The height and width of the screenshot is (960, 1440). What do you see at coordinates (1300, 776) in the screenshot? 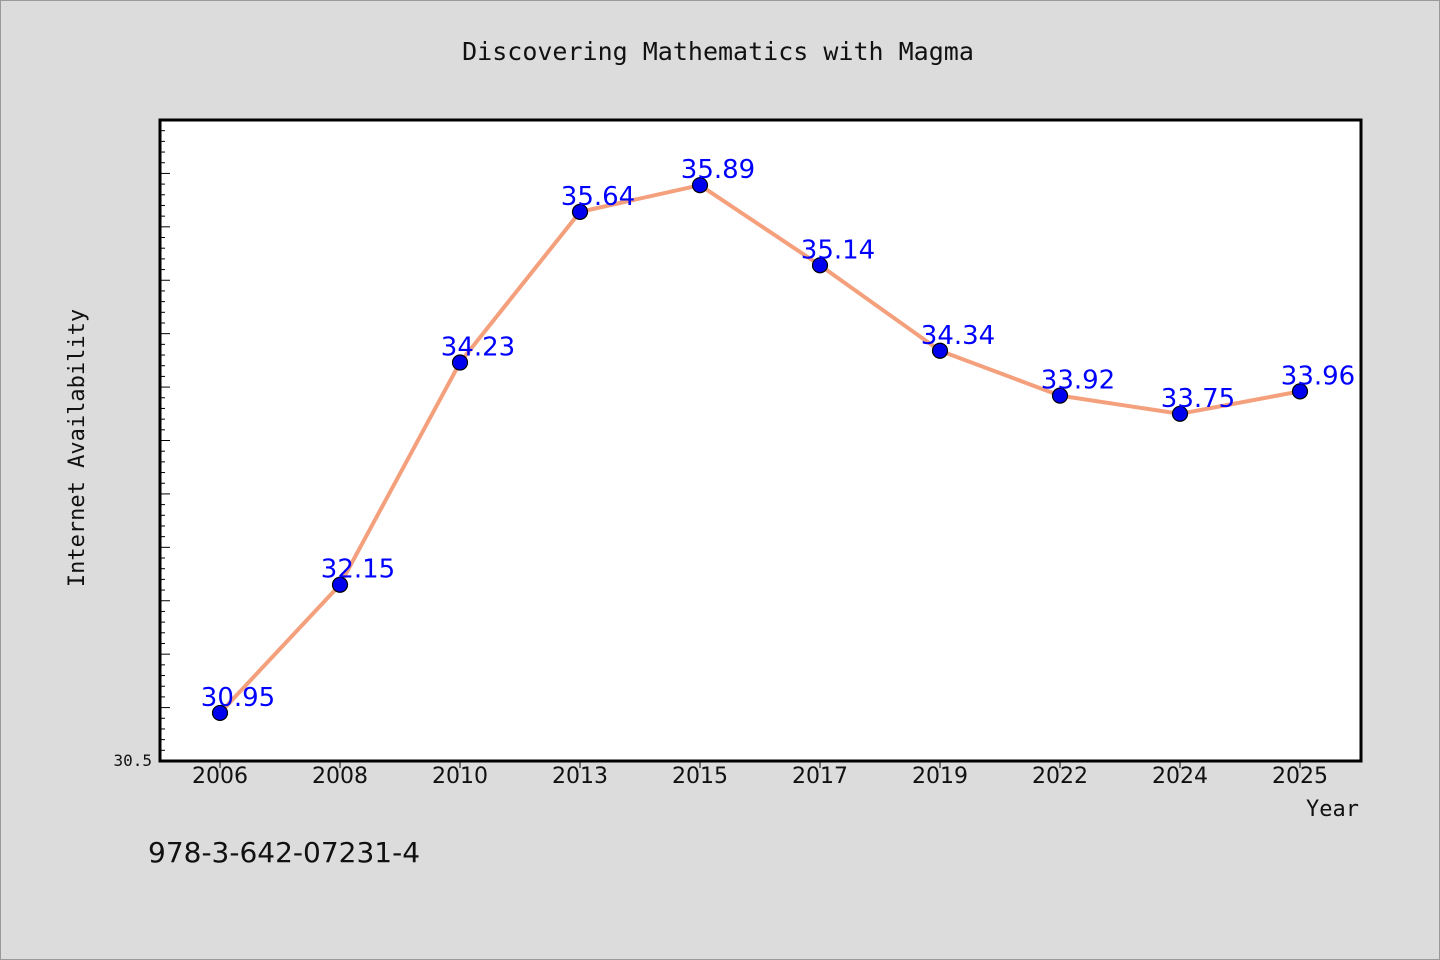
I see `x-tick-label: 2025` at bounding box center [1300, 776].